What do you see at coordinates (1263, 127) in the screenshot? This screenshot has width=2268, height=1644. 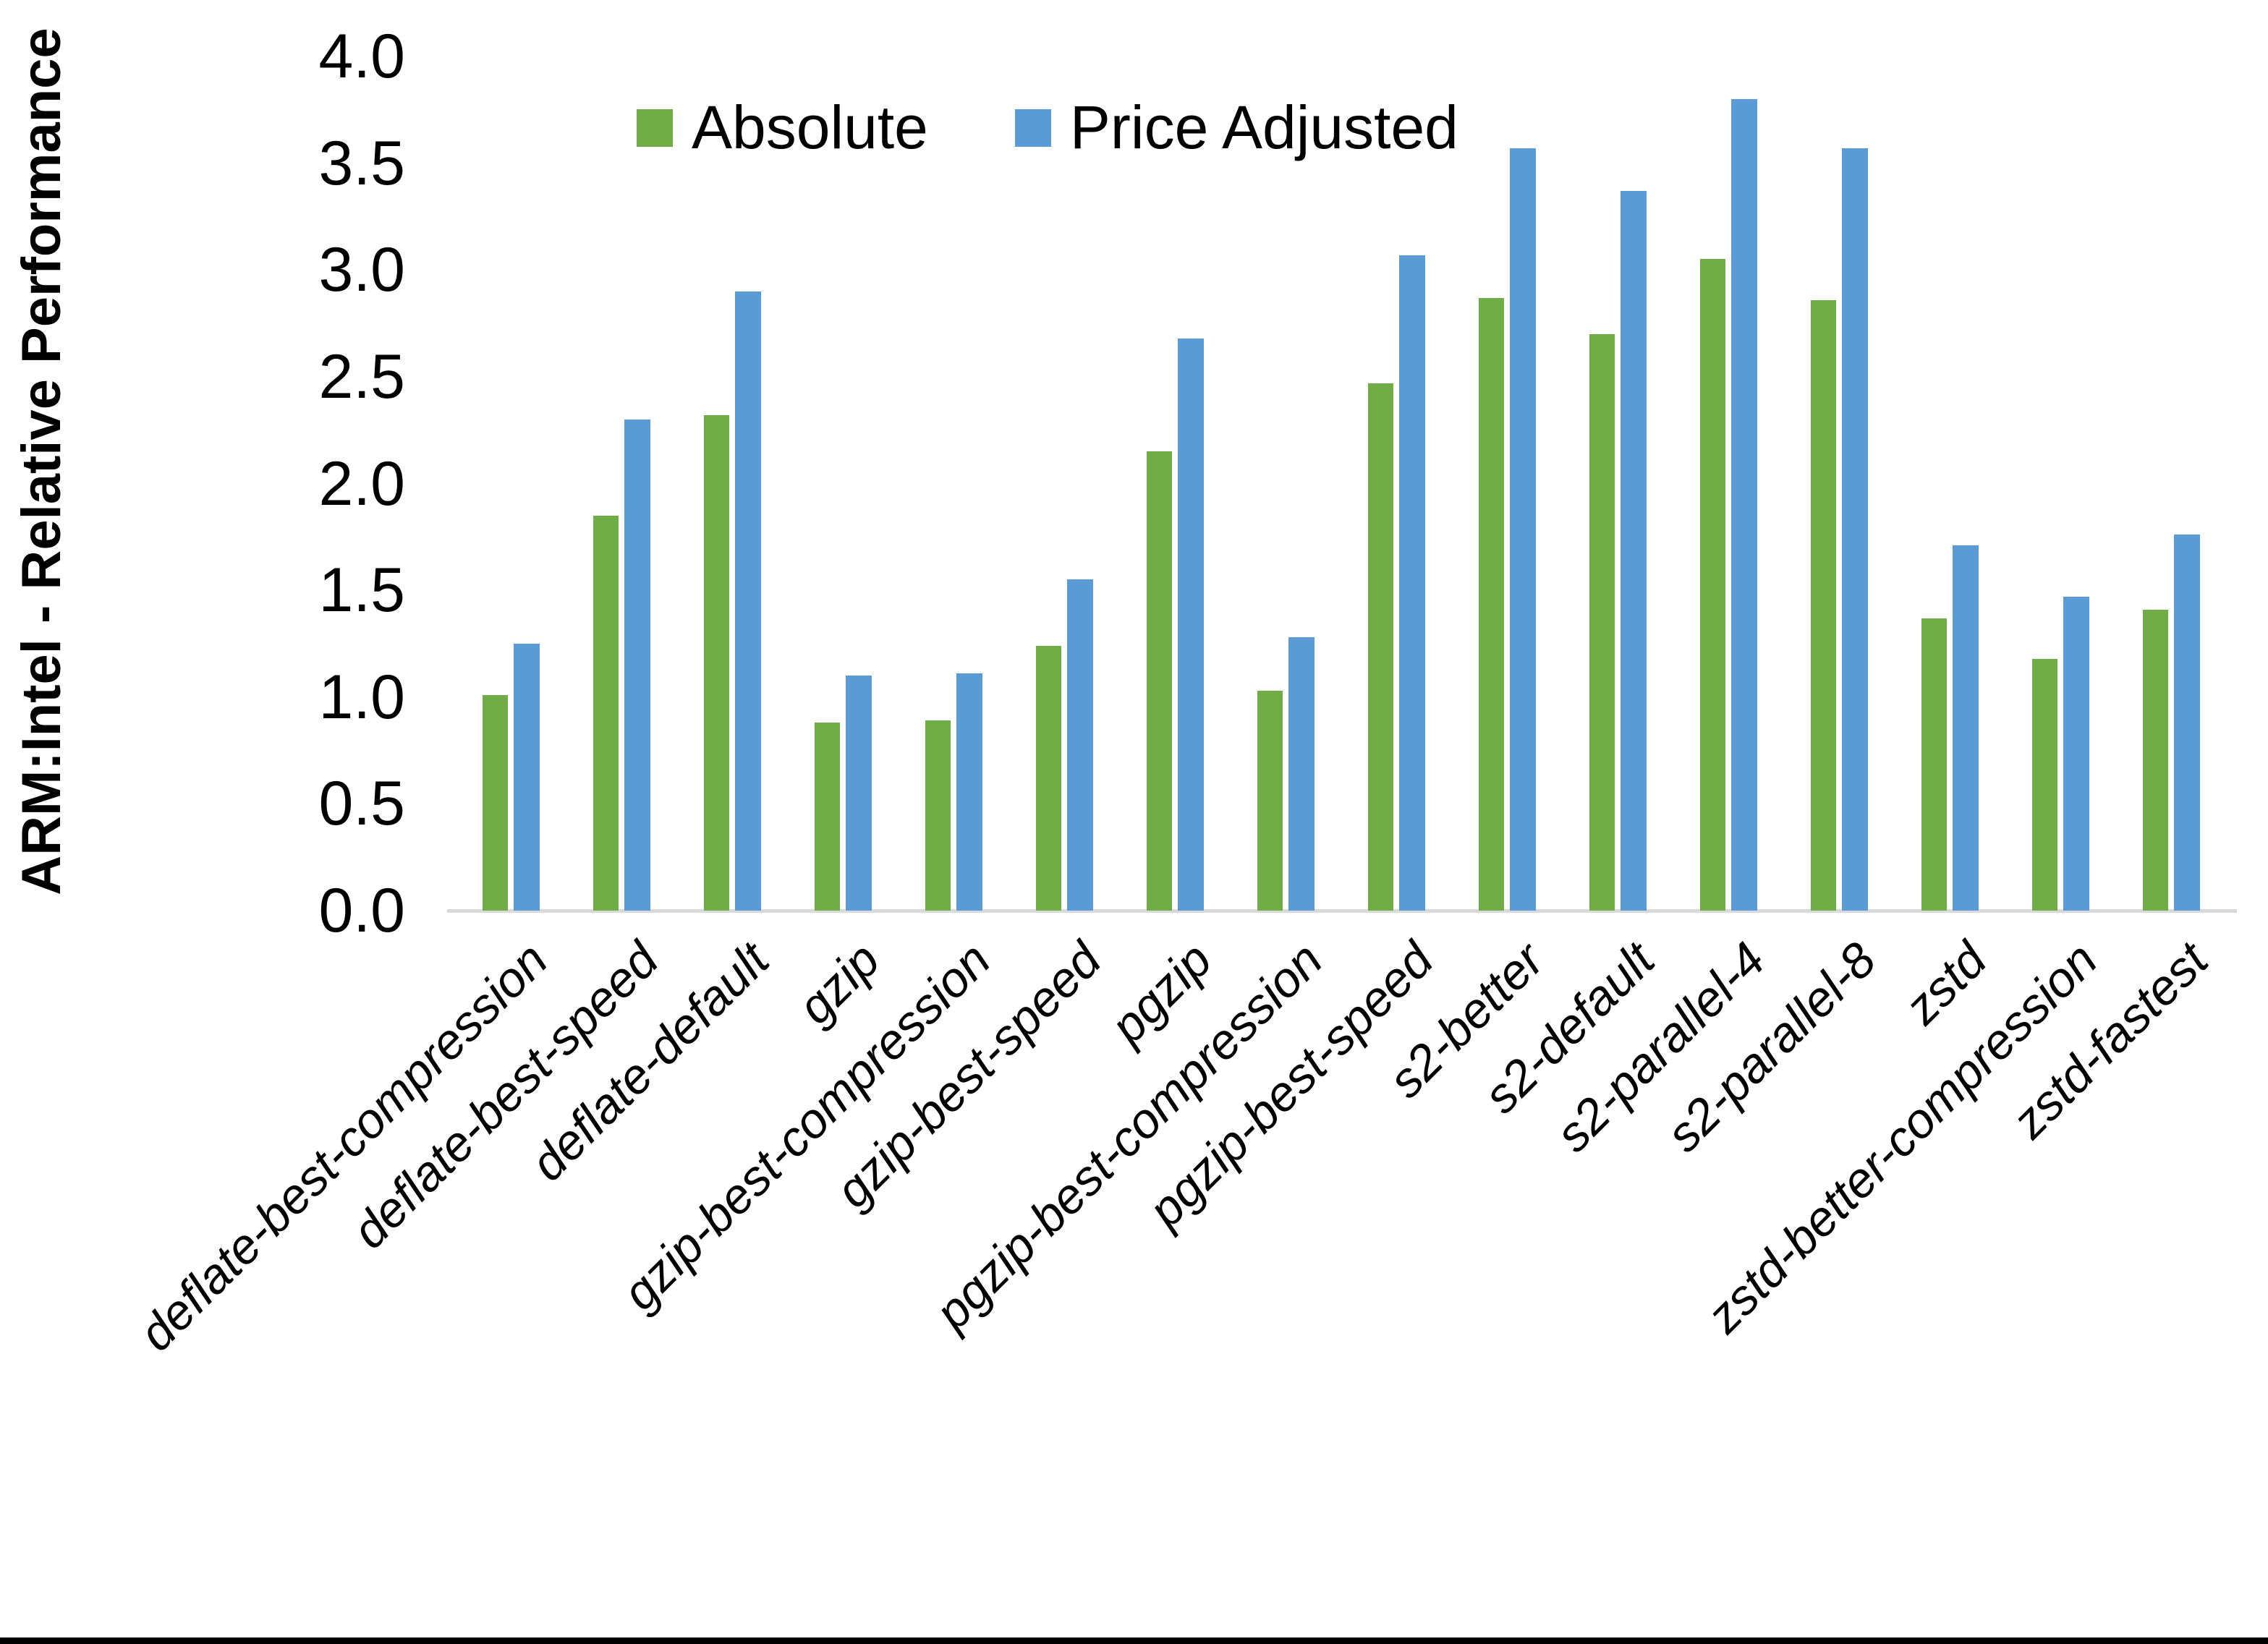 I see `legend-label: Price Adjusted` at bounding box center [1263, 127].